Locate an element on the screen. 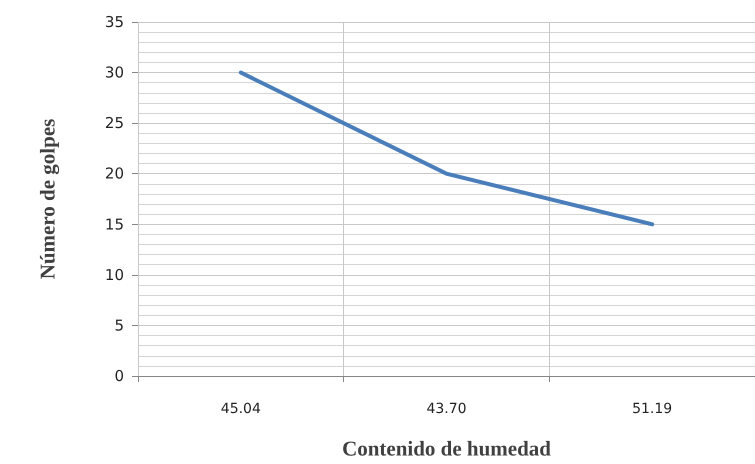 The width and height of the screenshot is (755, 464). y-tick-label: 15 is located at coordinates (114, 224).